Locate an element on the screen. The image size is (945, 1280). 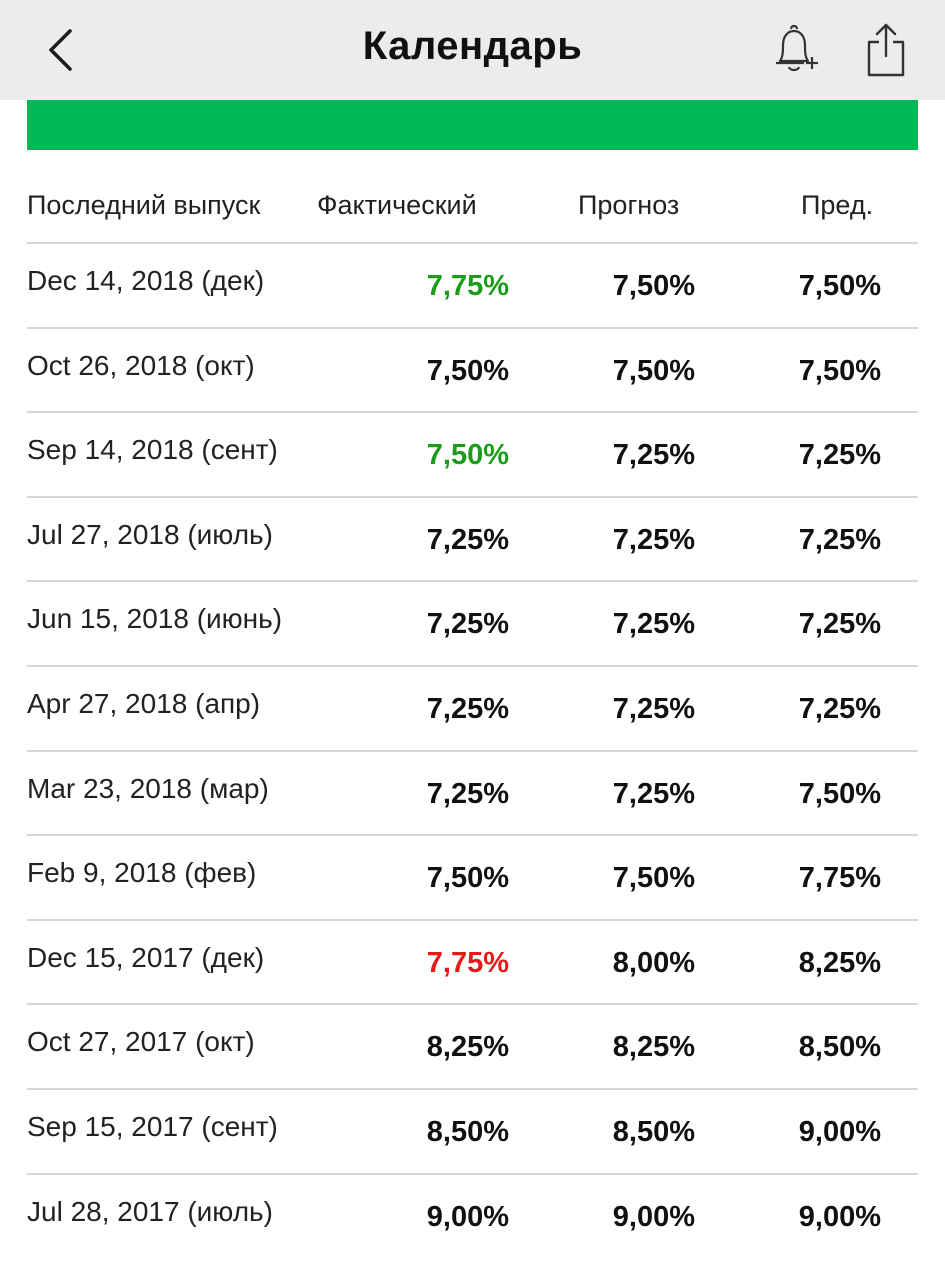
table-row: Sep 14, 2018 (сент) 7,50% 7,25% 7,25% is located at coordinates (472, 455).